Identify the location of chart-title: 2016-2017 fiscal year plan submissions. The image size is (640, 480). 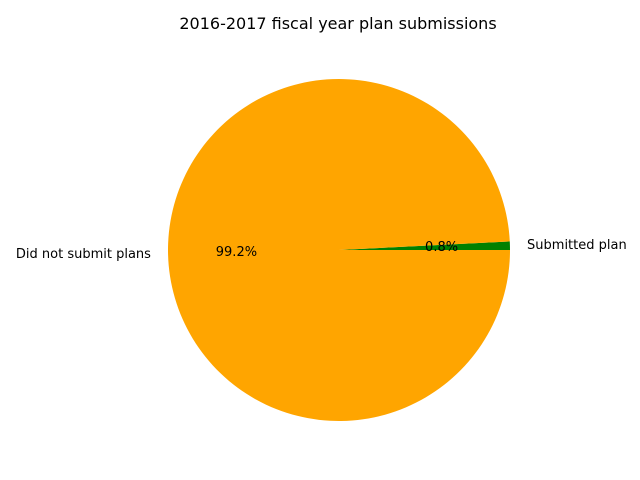
(337, 23).